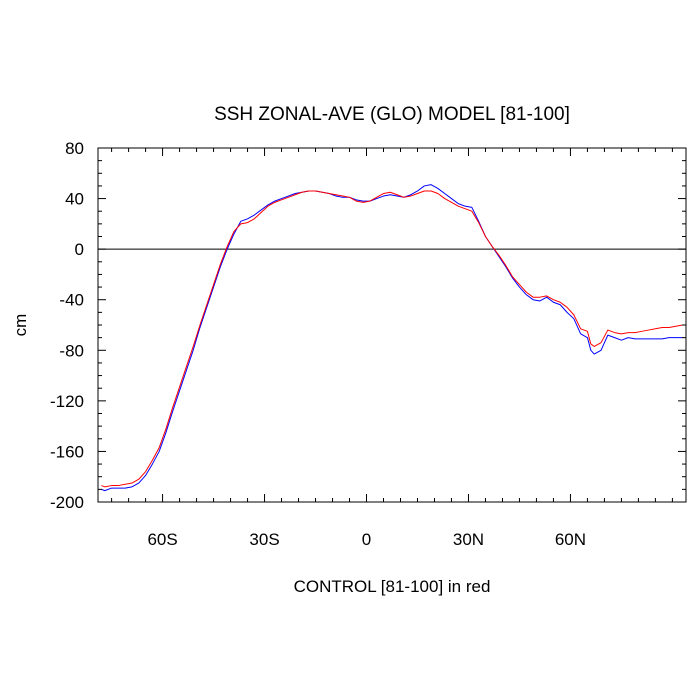 Image resolution: width=700 pixels, height=700 pixels. Describe the element at coordinates (468, 539) in the screenshot. I see `x-tick-label: 30N` at that location.